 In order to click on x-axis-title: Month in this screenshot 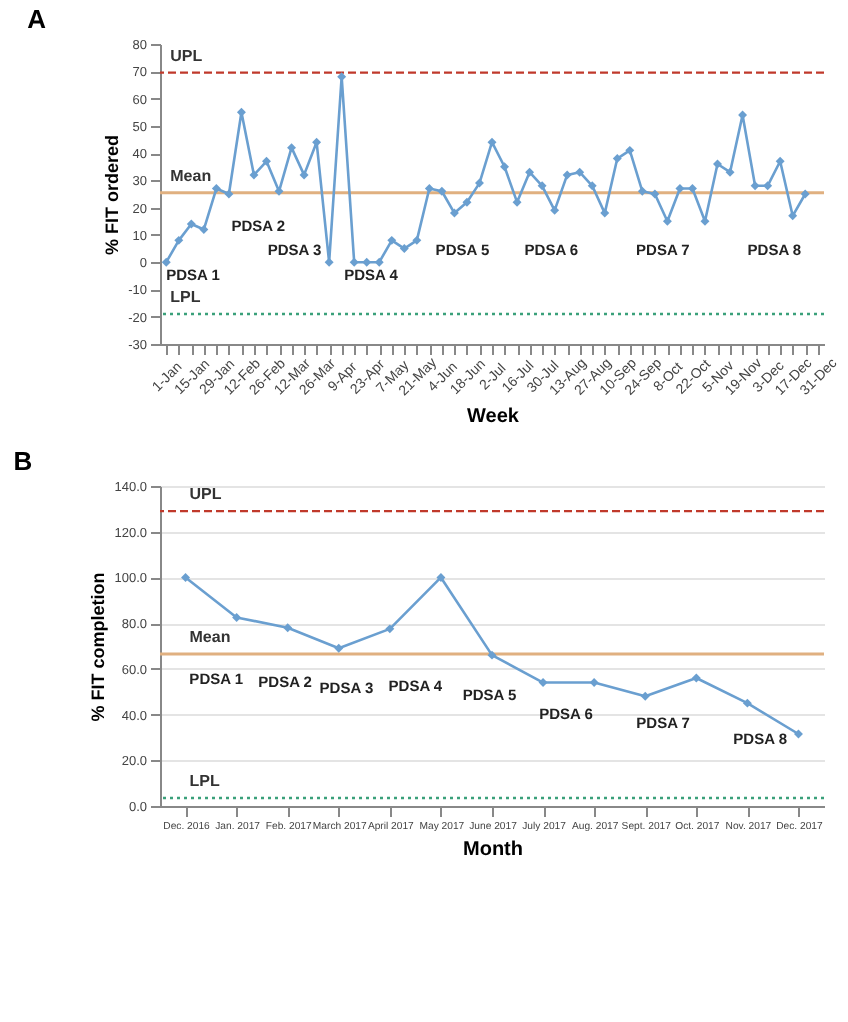, I will do `click(493, 850)`.